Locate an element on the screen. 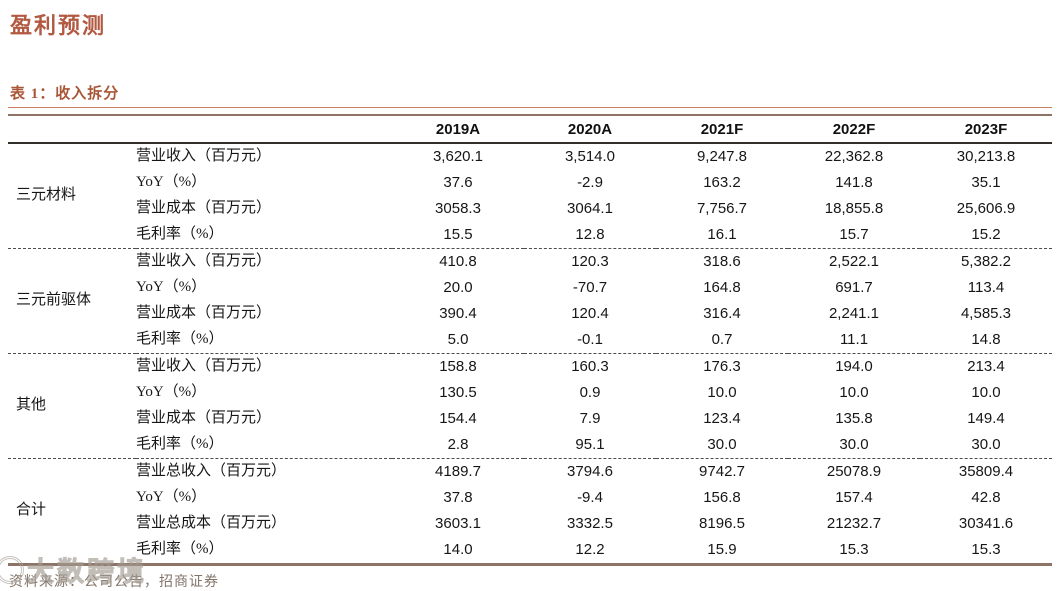 This screenshot has height=591, width=1060. table-cell: 130.5 is located at coordinates (458, 392).